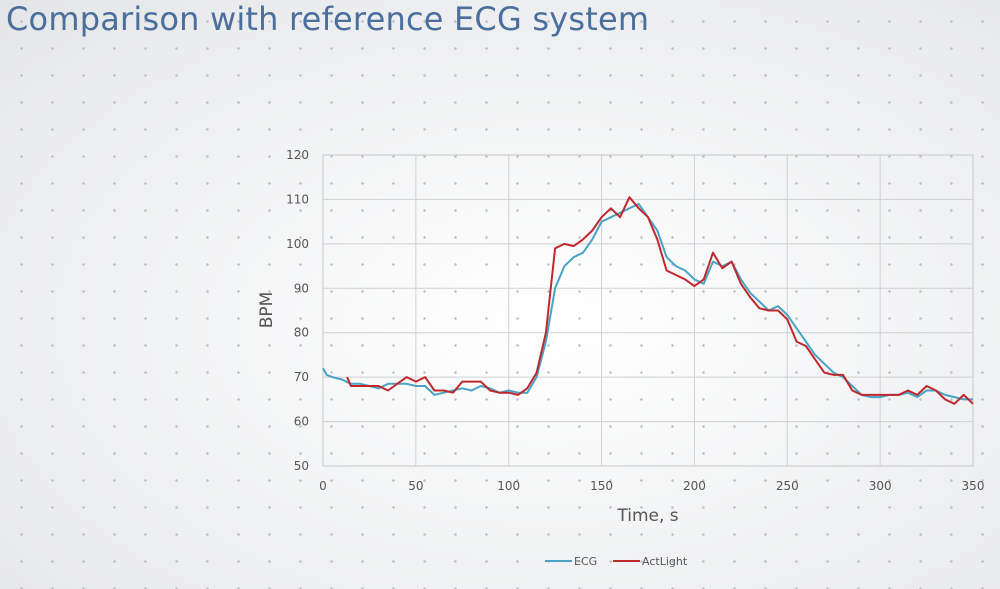  What do you see at coordinates (508, 486) in the screenshot?
I see `x-tick-label: 100` at bounding box center [508, 486].